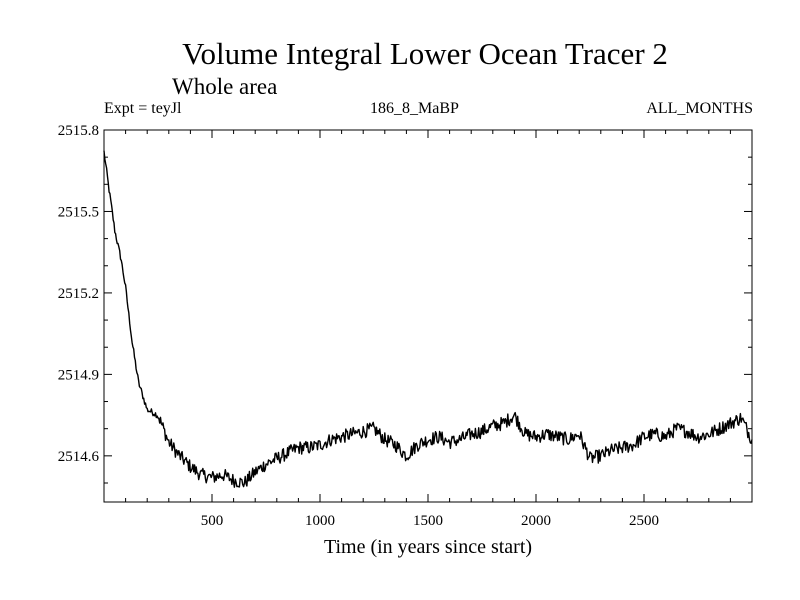 This screenshot has width=800, height=600. Describe the element at coordinates (78, 294) in the screenshot. I see `y-tick-label: 2515.2` at that location.